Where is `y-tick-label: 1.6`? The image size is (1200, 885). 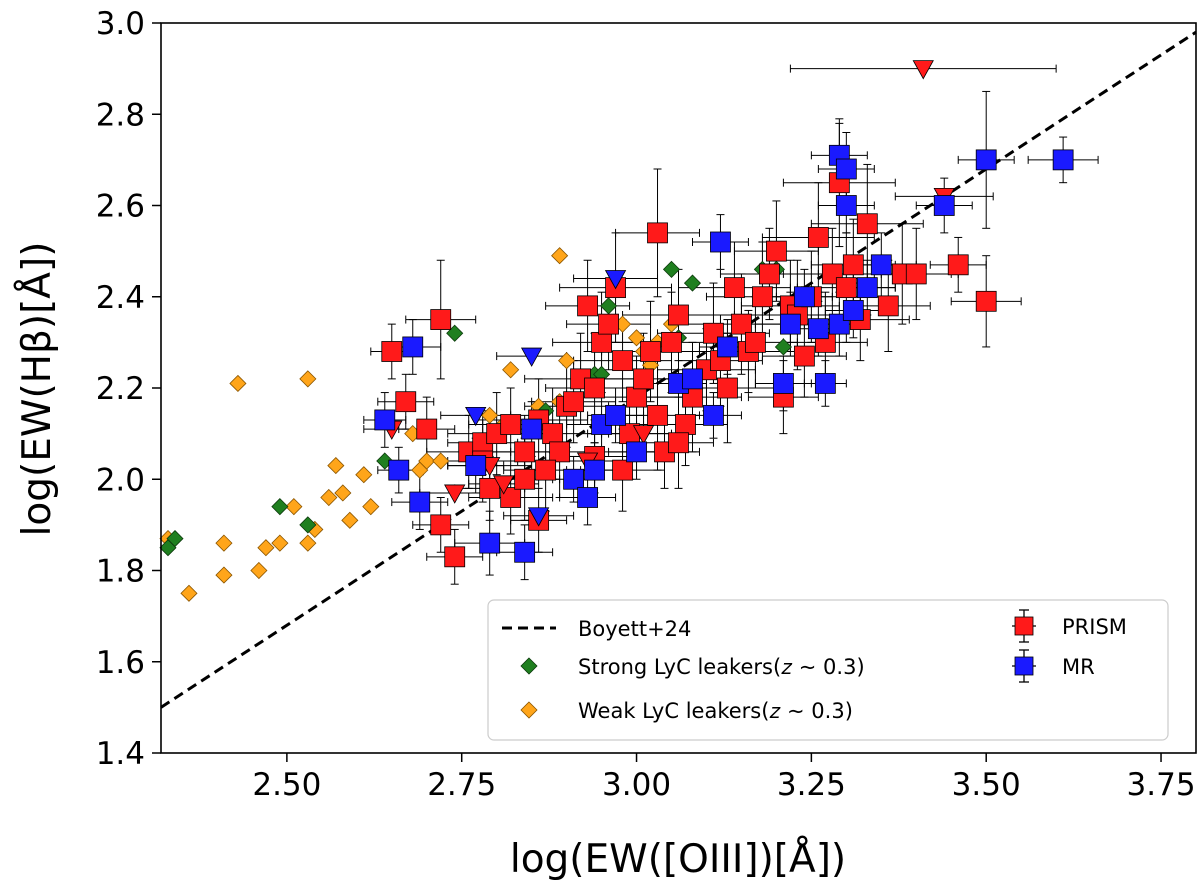
y-tick-label: 1.6 is located at coordinates (120, 663).